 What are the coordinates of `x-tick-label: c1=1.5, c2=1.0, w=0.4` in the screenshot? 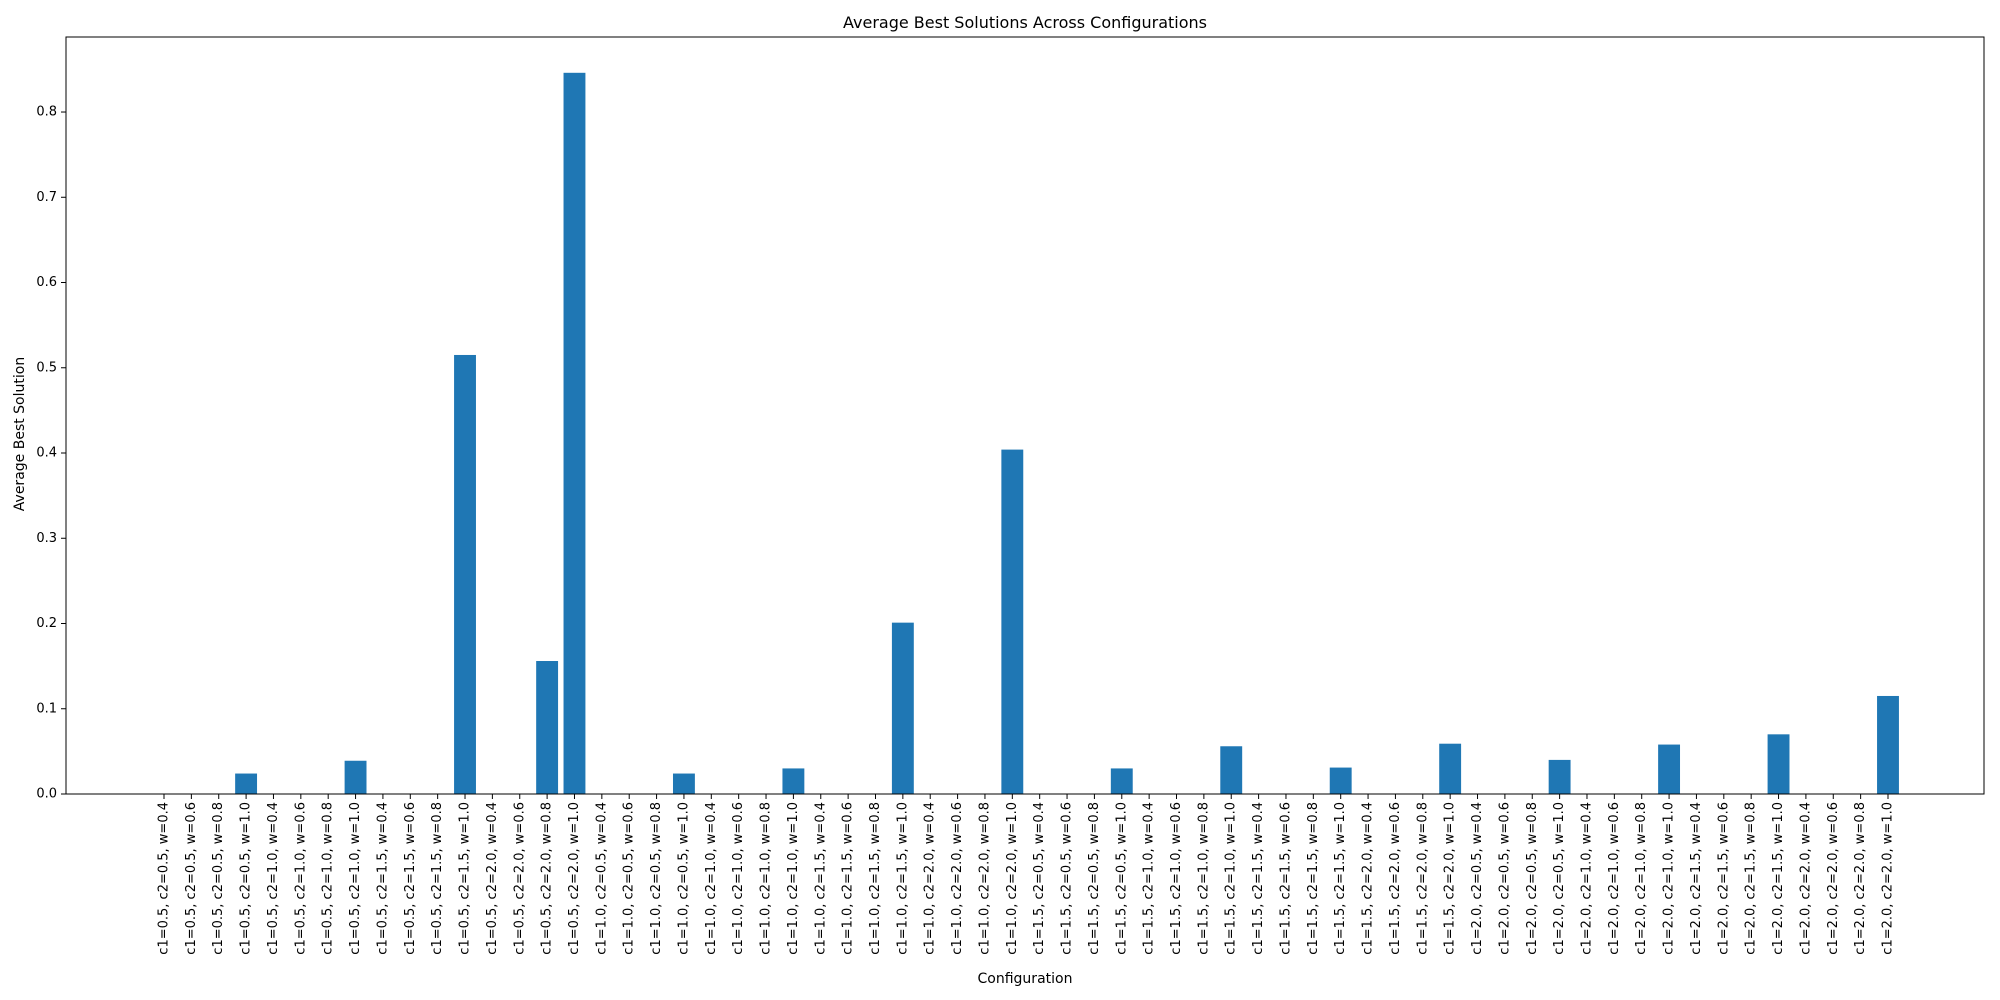 It's located at (1149, 878).